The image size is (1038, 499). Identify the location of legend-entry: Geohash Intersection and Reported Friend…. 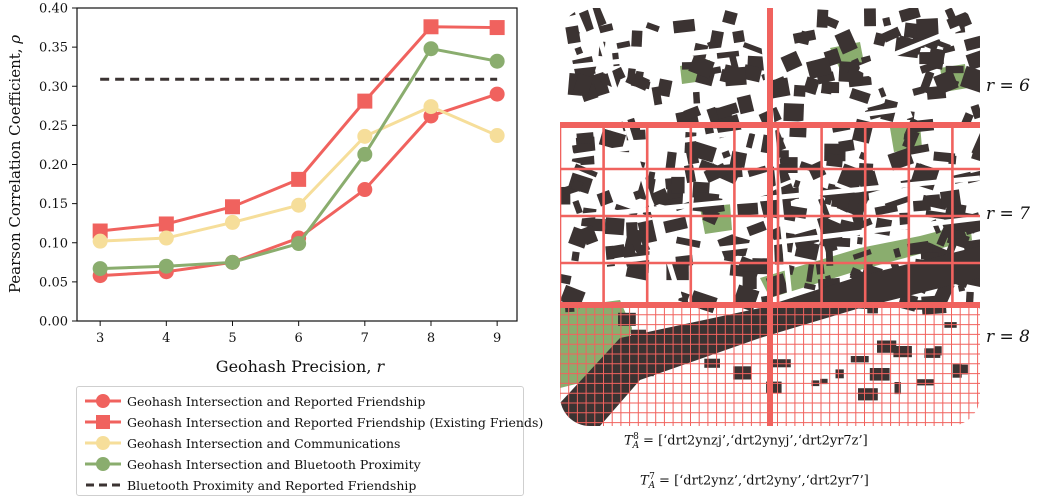
(300, 401).